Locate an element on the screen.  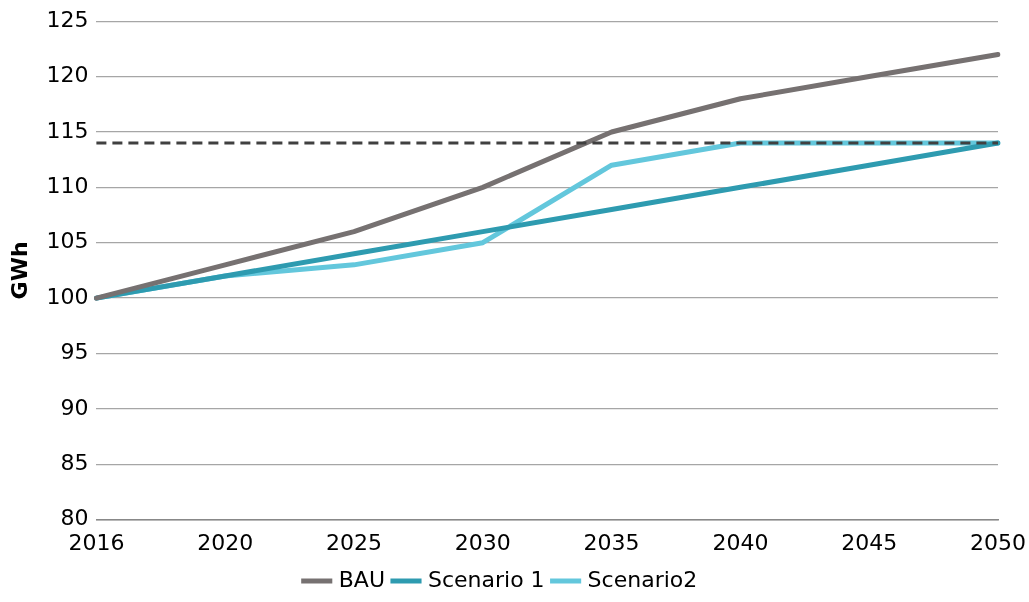
y-tick-label: 125 is located at coordinates (67, 19).